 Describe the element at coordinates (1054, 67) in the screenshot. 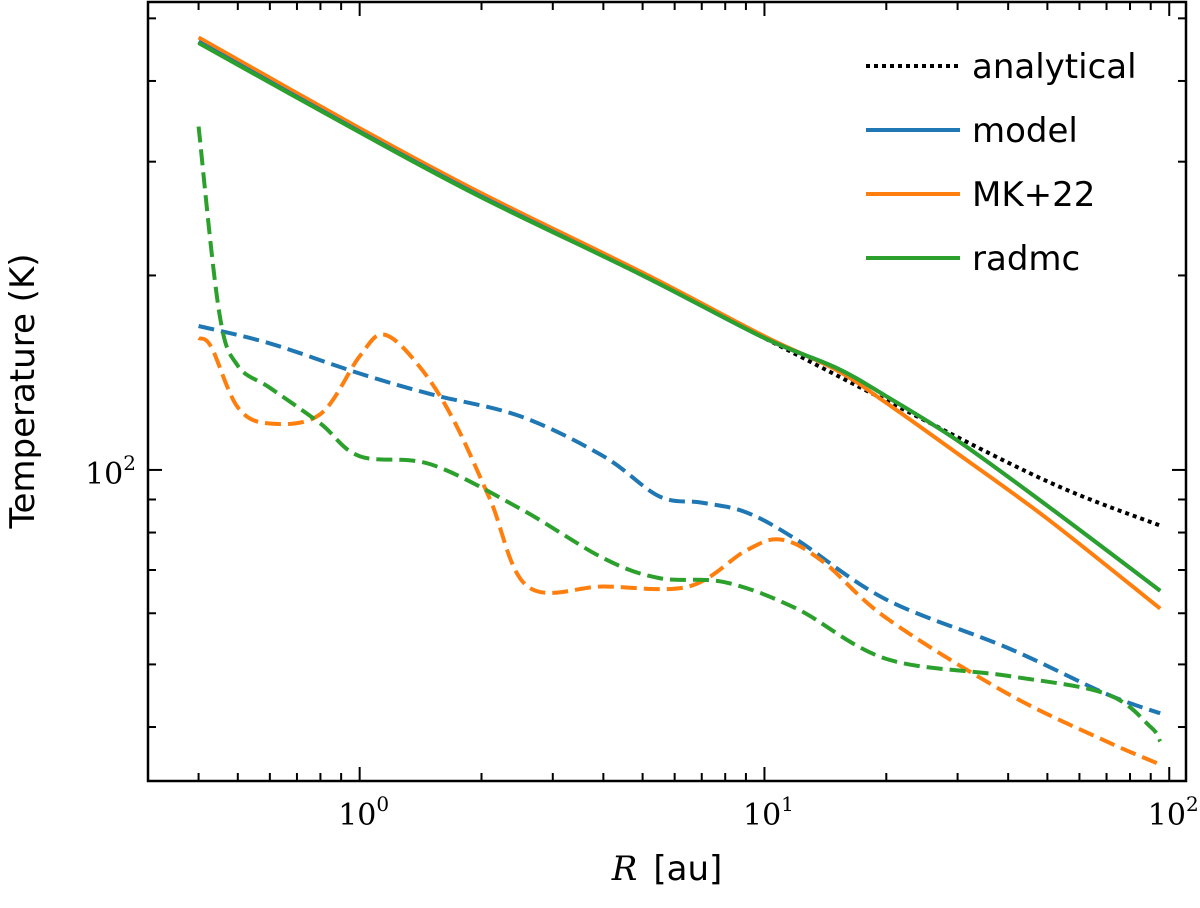

I see `legend-label: analytical` at that location.